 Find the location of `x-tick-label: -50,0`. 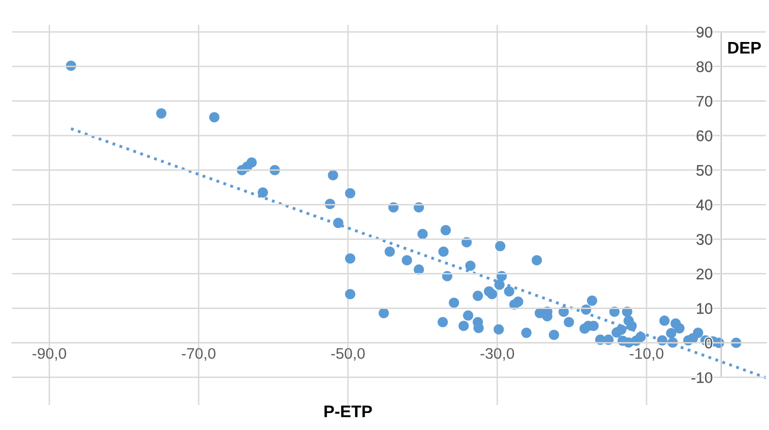

x-tick-label: -50,0 is located at coordinates (348, 354).